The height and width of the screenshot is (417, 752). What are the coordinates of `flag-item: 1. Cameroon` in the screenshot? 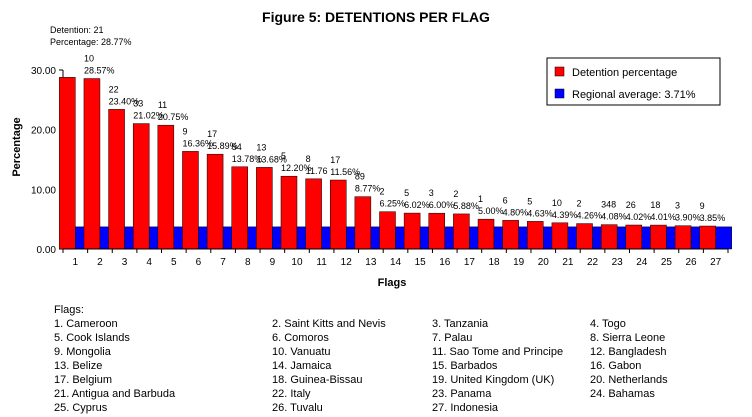 It's located at (86, 324).